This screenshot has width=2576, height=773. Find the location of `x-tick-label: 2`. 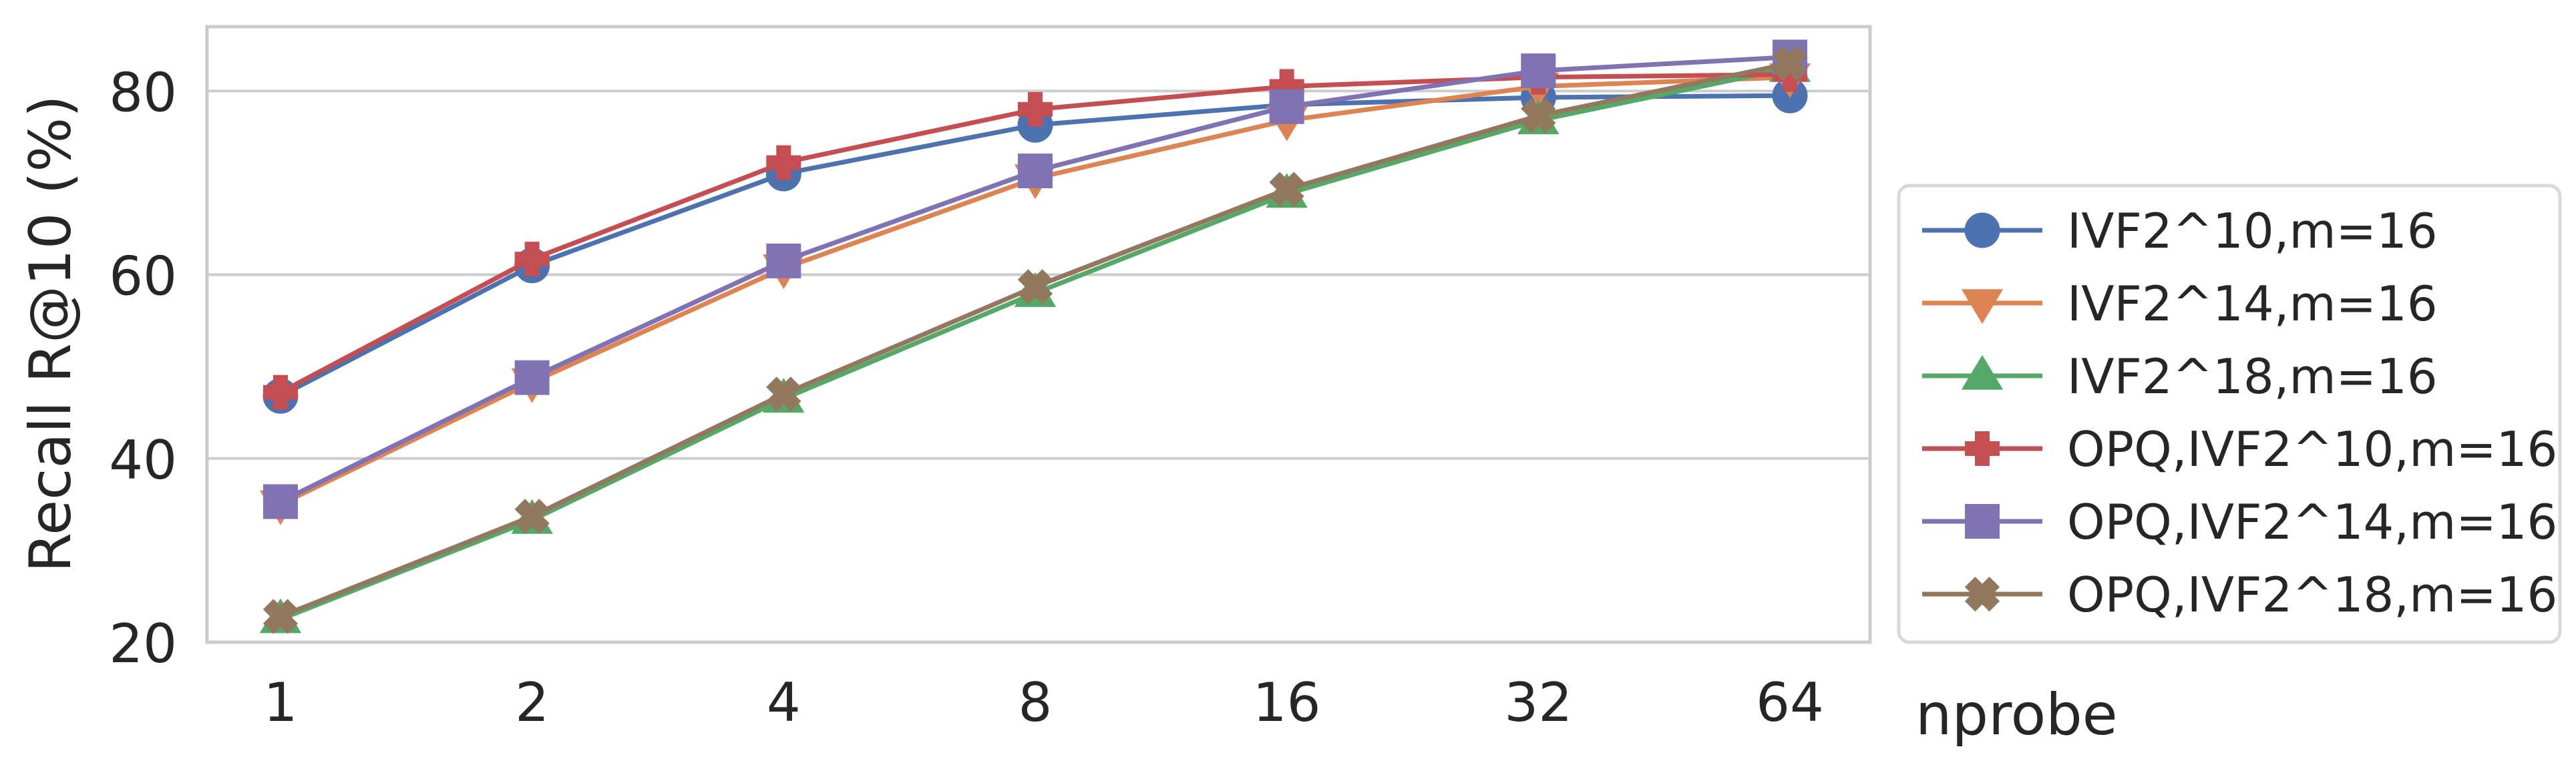

x-tick-label: 2 is located at coordinates (532, 703).